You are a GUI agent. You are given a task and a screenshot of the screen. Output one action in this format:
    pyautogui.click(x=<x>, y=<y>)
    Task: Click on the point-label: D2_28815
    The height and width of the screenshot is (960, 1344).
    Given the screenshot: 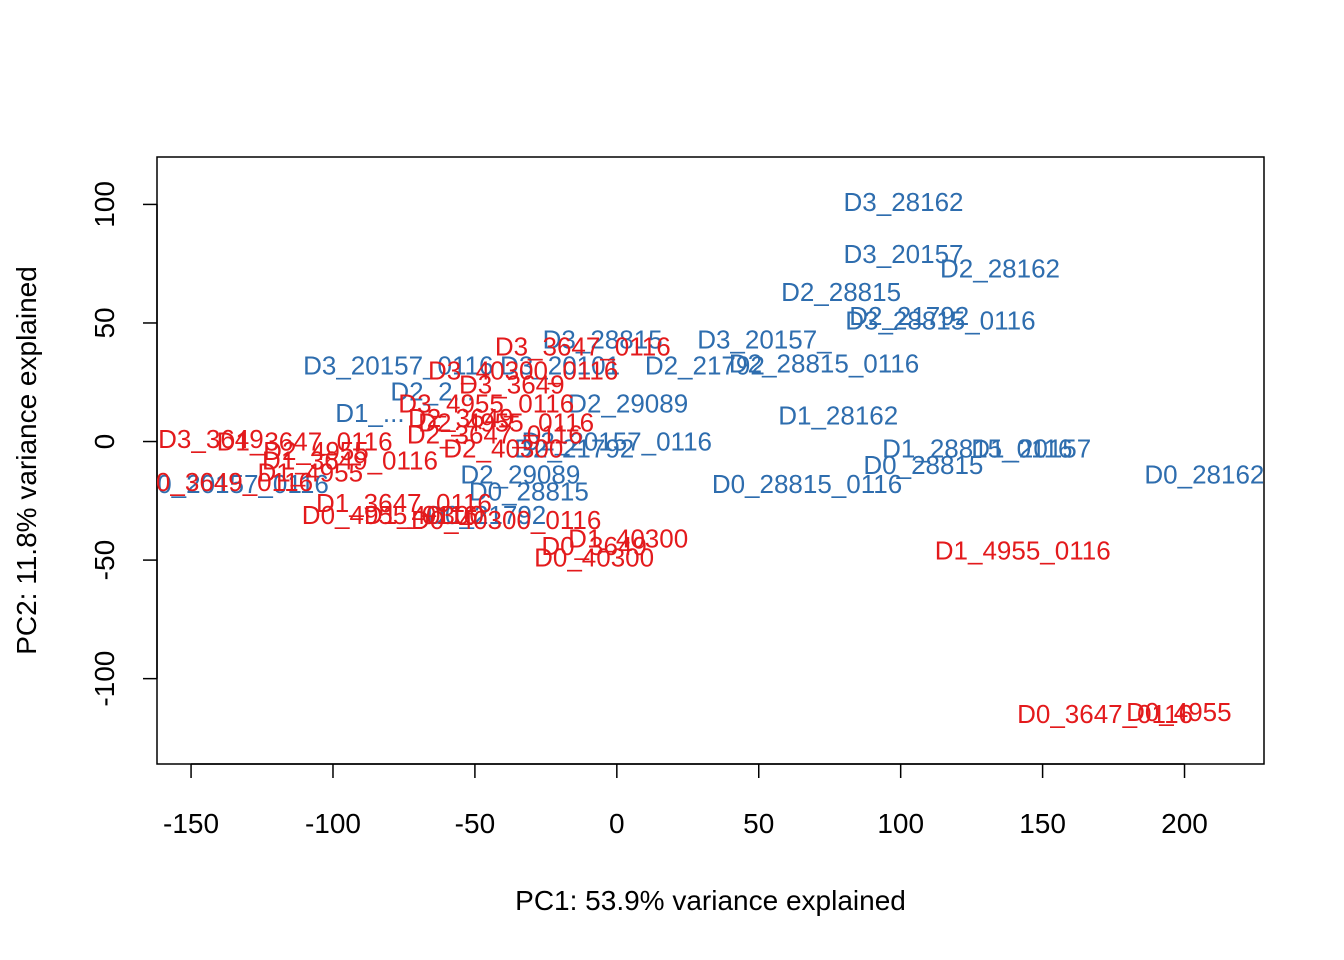 What is the action you would take?
    pyautogui.click(x=841, y=292)
    